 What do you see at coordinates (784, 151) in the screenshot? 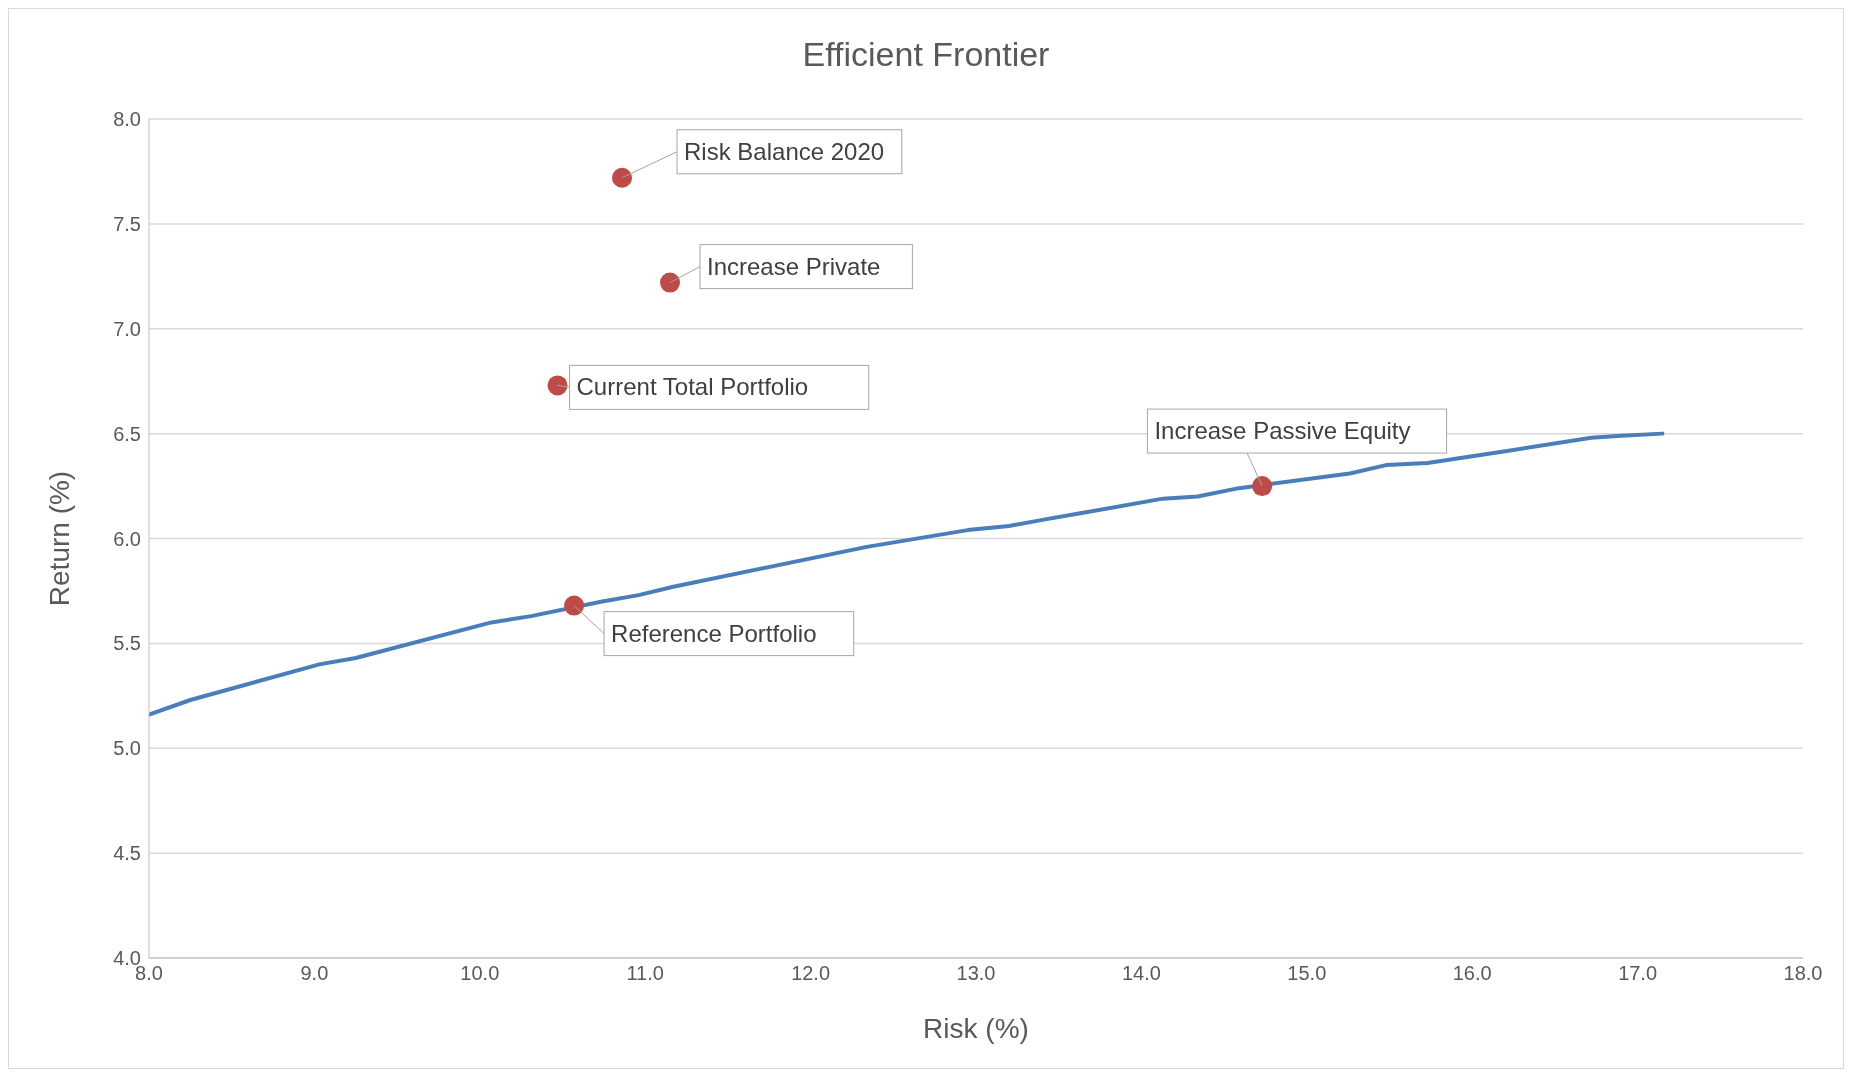
I see `data-label: Risk Balance 2020` at bounding box center [784, 151].